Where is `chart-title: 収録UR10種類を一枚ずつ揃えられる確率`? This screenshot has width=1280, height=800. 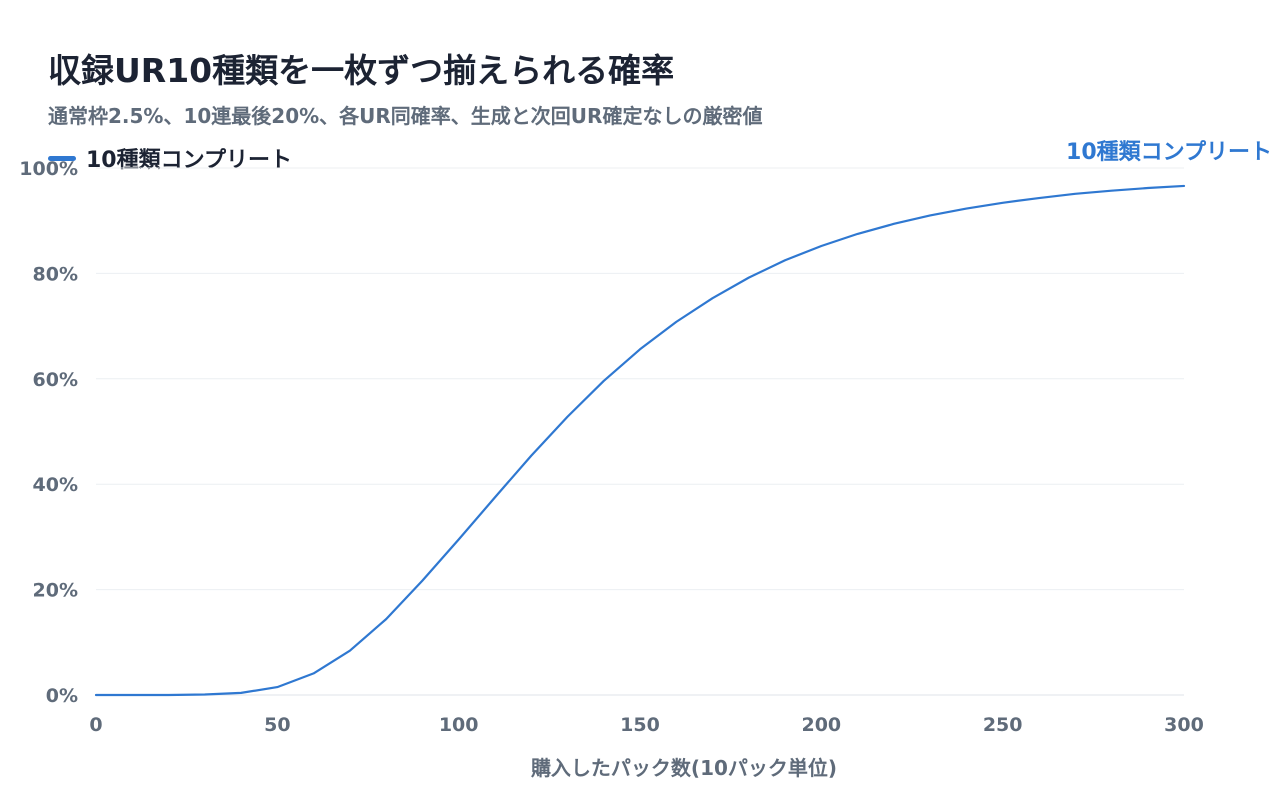 chart-title: 収録UR10種類を一枚ずつ揃えられる確率 is located at coordinates (361, 70).